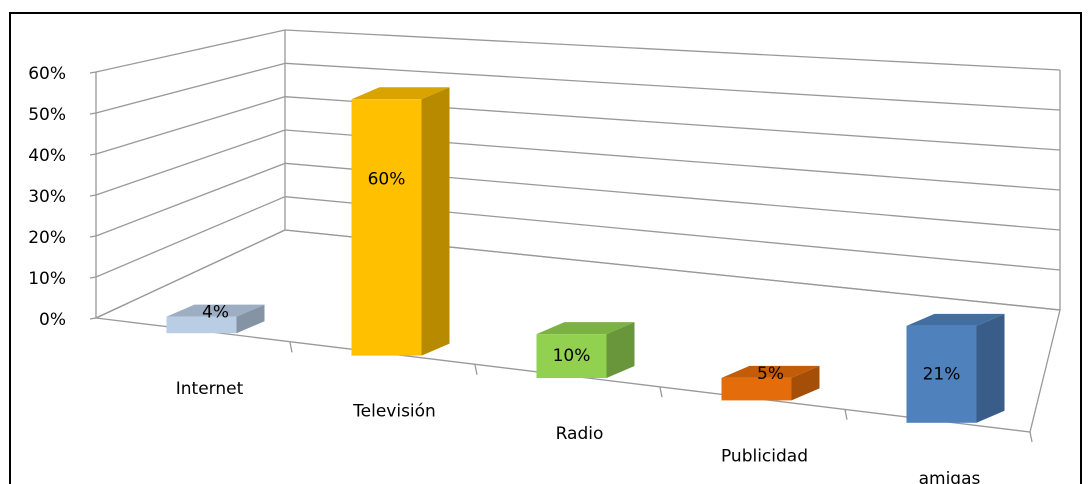 Image resolution: width=1092 pixels, height=484 pixels. What do you see at coordinates (52, 320) in the screenshot?
I see `y-tick-label: 0%` at bounding box center [52, 320].